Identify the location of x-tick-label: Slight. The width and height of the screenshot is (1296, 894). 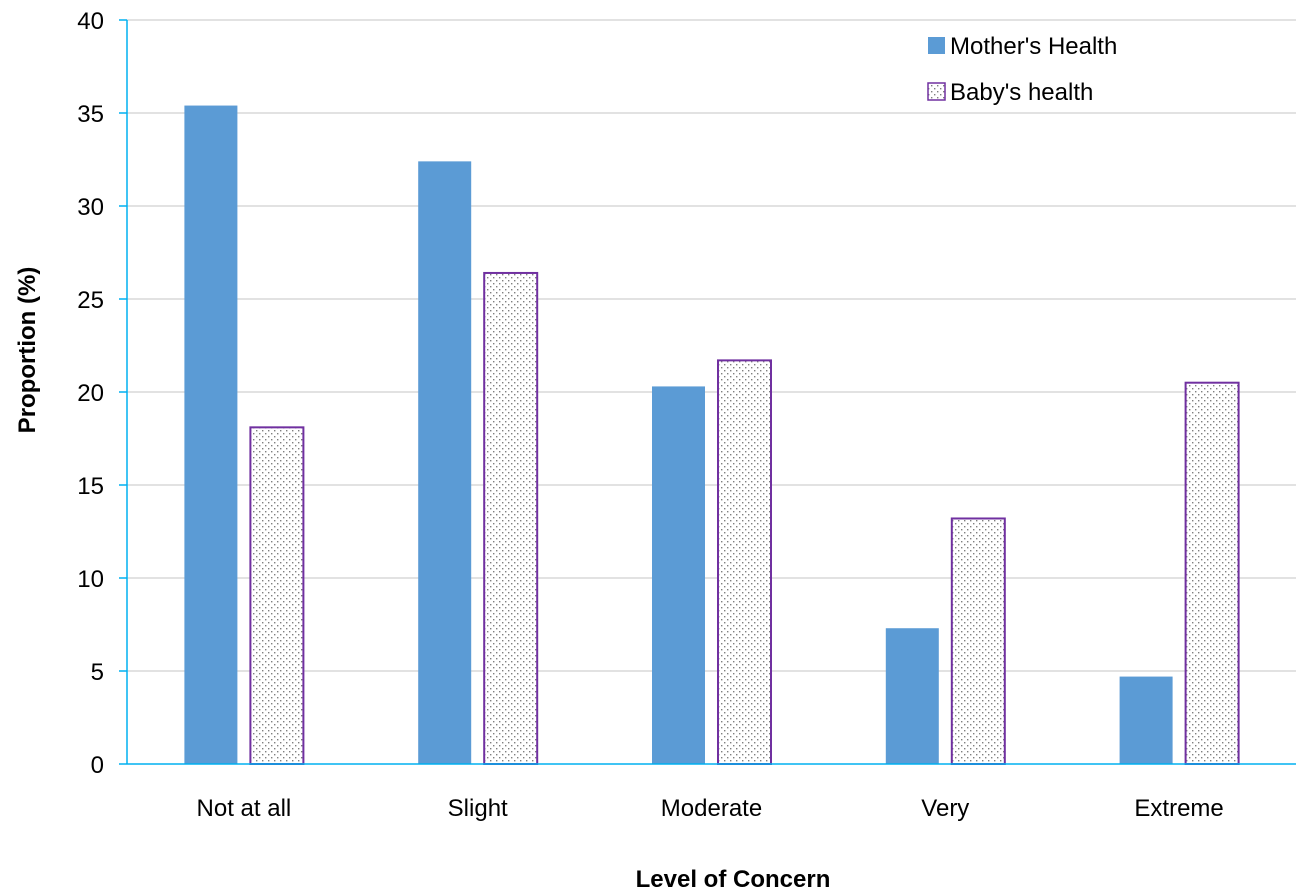
(478, 808).